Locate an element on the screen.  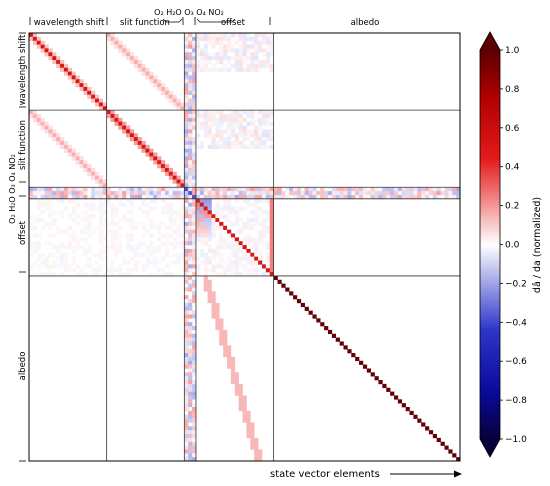
colorbar-tick-label: 0.0 is located at coordinates (512, 246).